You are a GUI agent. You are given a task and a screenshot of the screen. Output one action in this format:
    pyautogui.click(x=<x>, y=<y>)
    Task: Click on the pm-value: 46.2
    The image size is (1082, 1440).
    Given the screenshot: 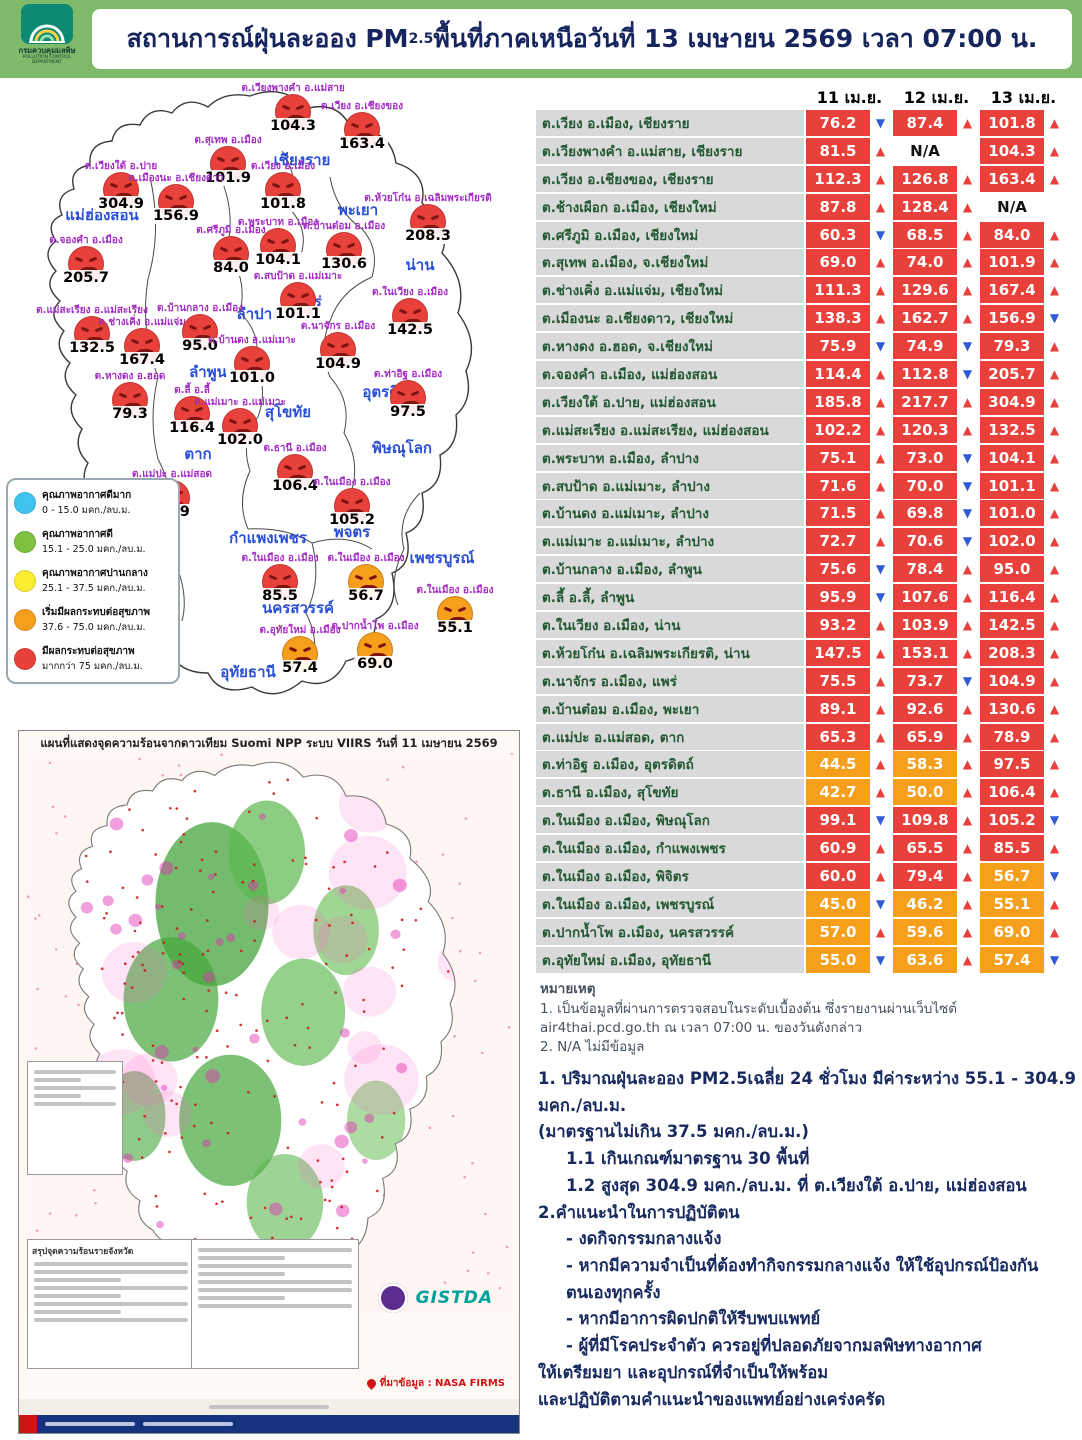 What is the action you would take?
    pyautogui.click(x=925, y=903)
    